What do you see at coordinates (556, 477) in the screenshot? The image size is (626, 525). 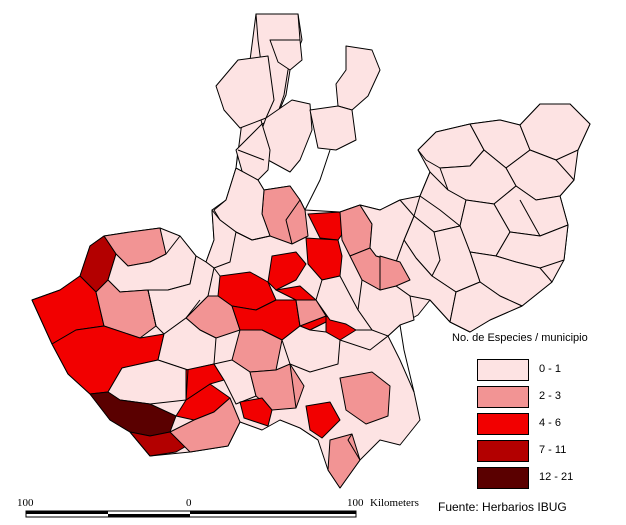 I see `legend-label: 12 - 21` at bounding box center [556, 477].